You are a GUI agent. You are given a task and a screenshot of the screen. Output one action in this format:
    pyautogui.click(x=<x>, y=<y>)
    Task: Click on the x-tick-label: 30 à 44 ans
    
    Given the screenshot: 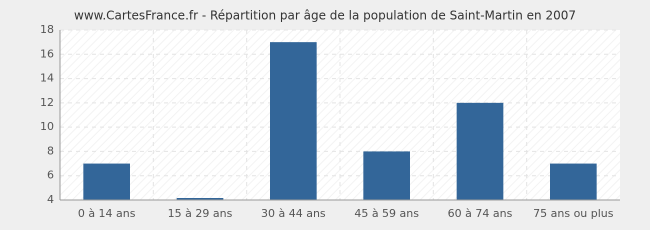 What is the action you would take?
    pyautogui.click(x=293, y=213)
    